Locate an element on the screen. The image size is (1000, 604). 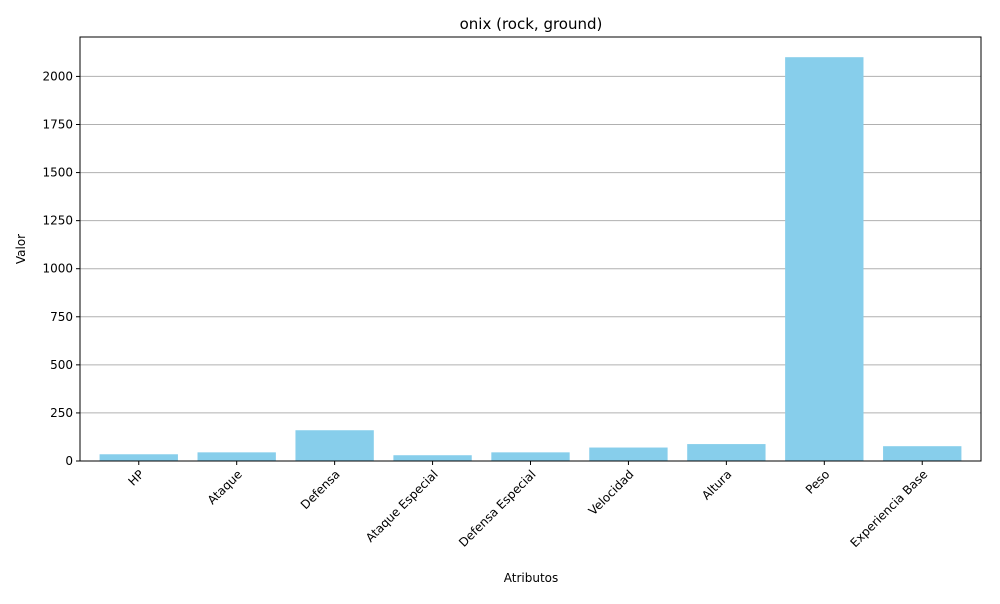
y-tick-label: 1750 is located at coordinates (57, 124).